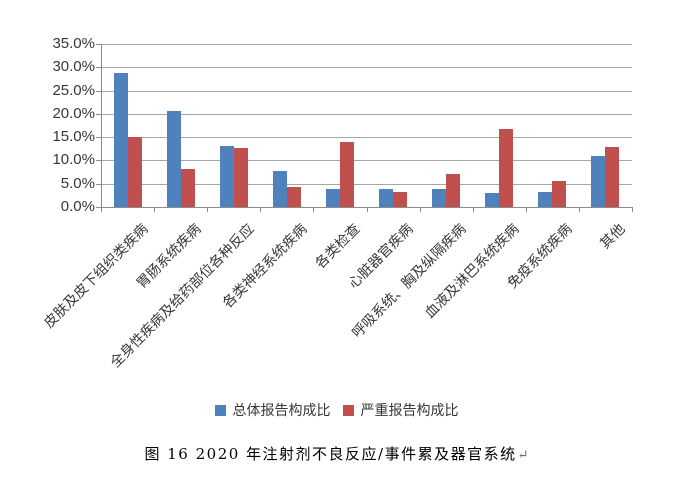  Describe the element at coordinates (471, 270) in the screenshot. I see `x-axis-category-label: 血液及淋巴系统疾病` at that location.